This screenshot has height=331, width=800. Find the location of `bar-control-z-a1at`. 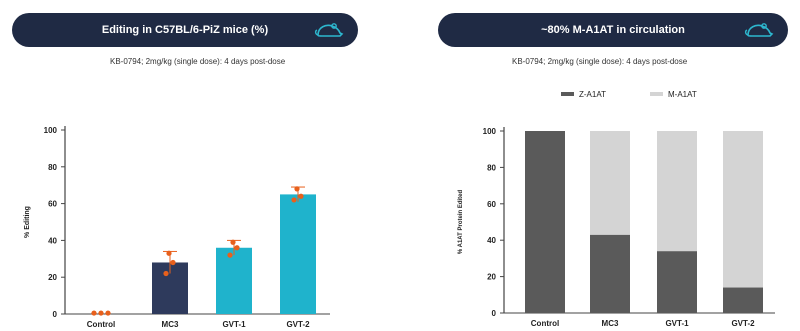

bar-control-z-a1at is located at coordinates (545, 222).